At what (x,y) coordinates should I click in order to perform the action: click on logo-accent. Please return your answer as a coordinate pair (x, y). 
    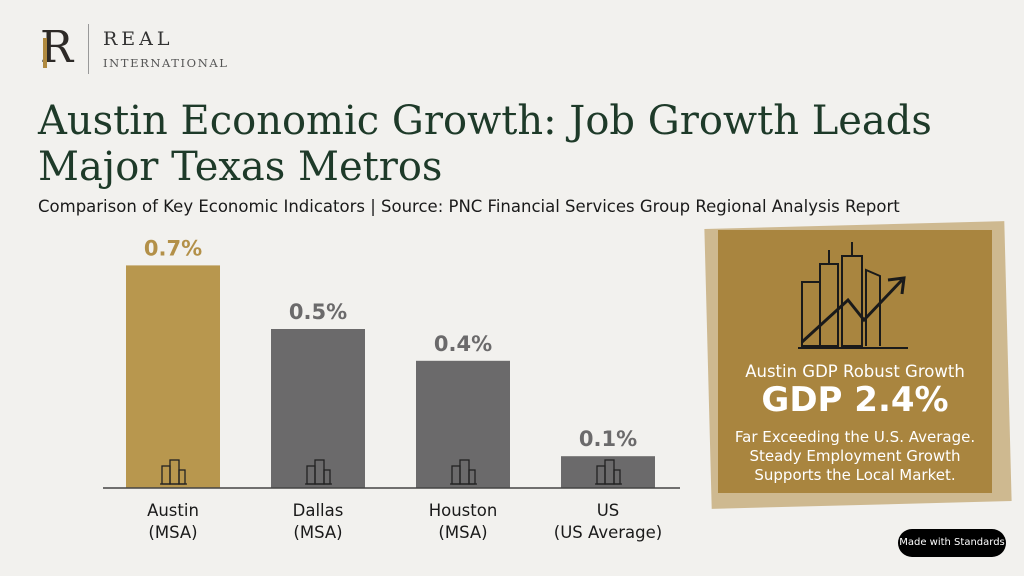
    Looking at the image, I should click on (45, 53).